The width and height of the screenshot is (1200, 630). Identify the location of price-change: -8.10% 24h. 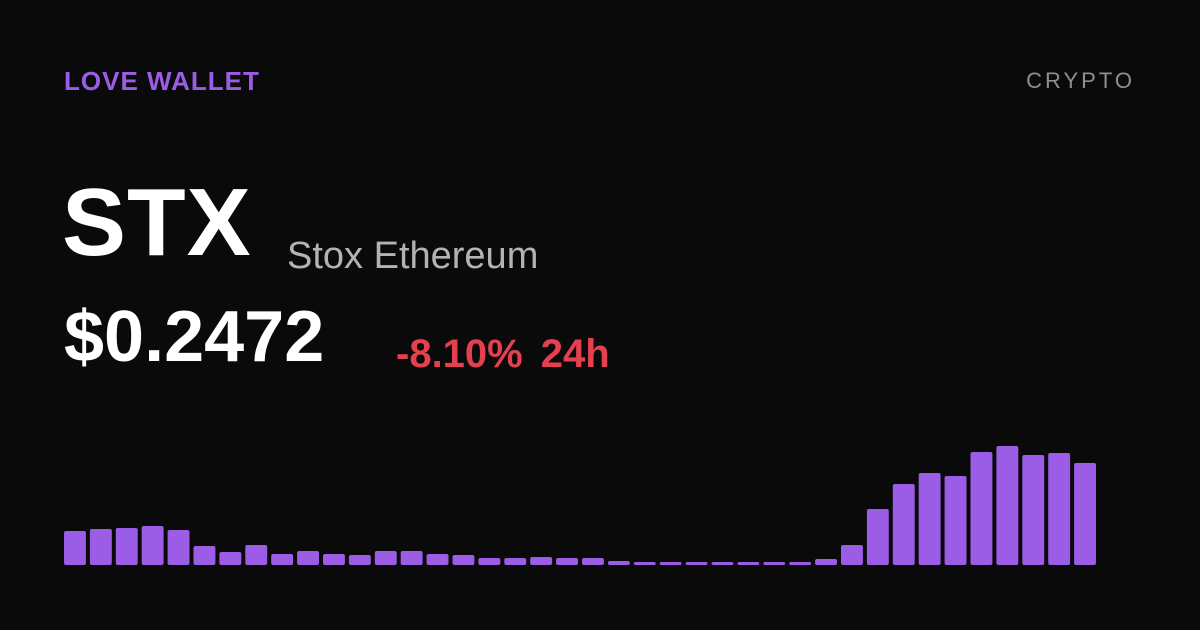
(503, 354).